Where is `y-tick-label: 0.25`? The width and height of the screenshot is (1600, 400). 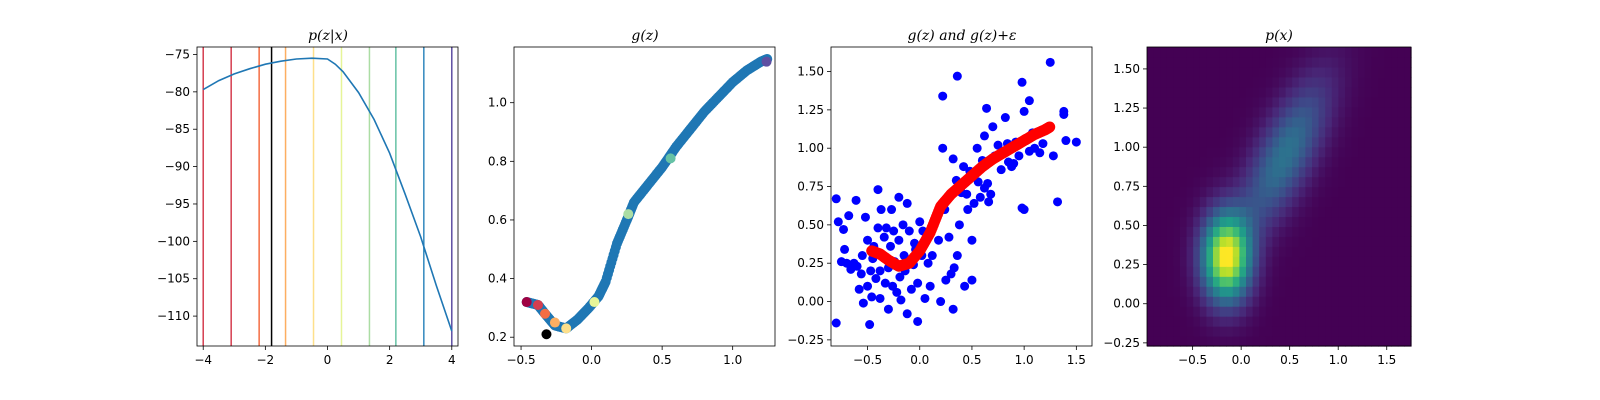
y-tick-label: 0.25 is located at coordinates (810, 263).